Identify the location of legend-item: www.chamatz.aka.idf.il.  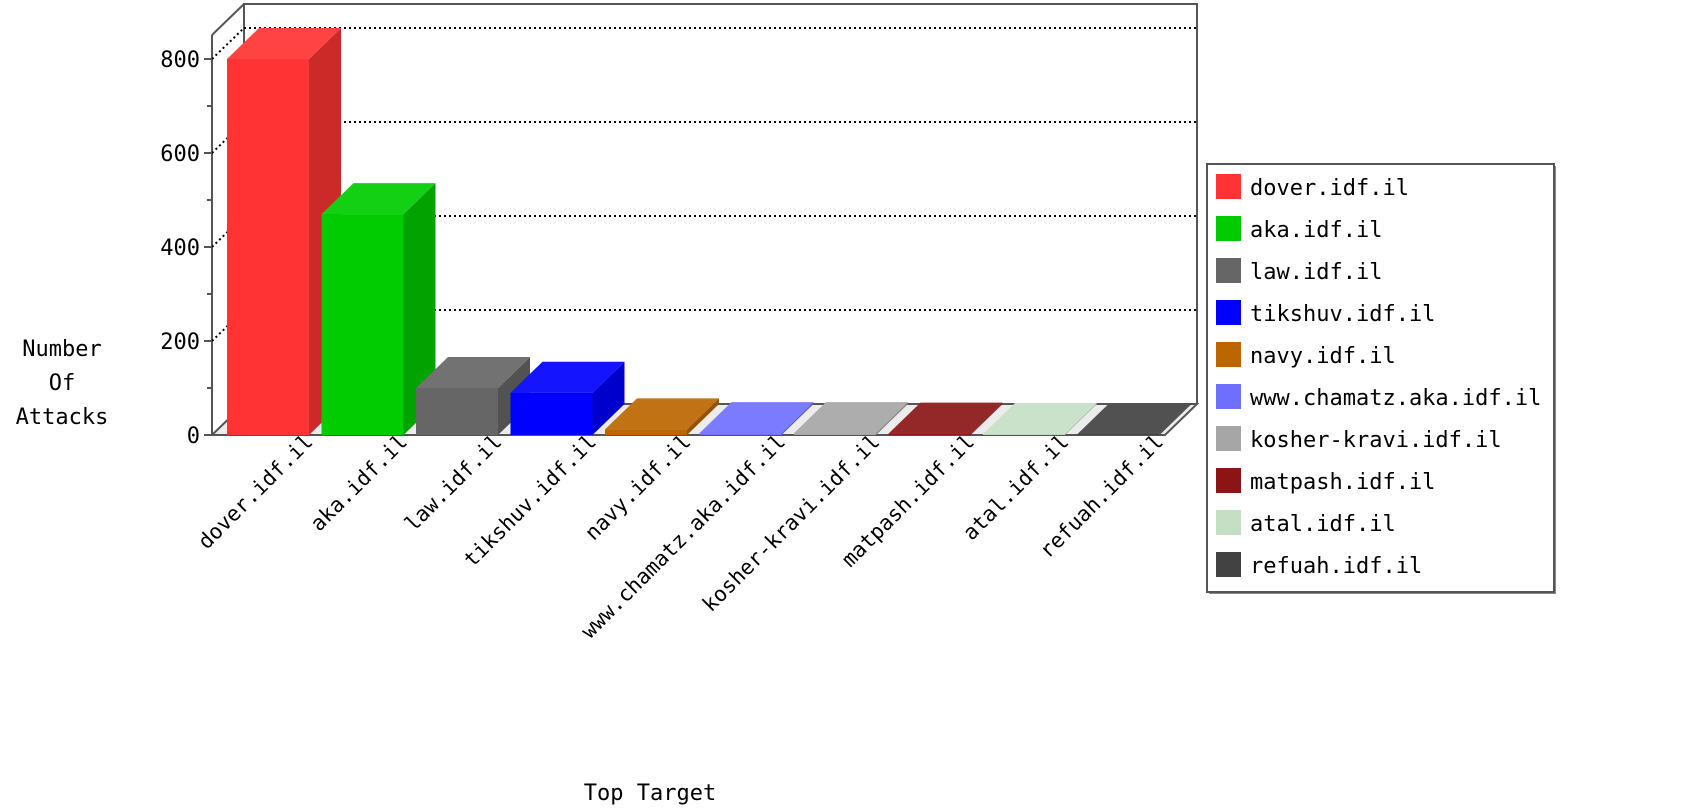
(1378, 397).